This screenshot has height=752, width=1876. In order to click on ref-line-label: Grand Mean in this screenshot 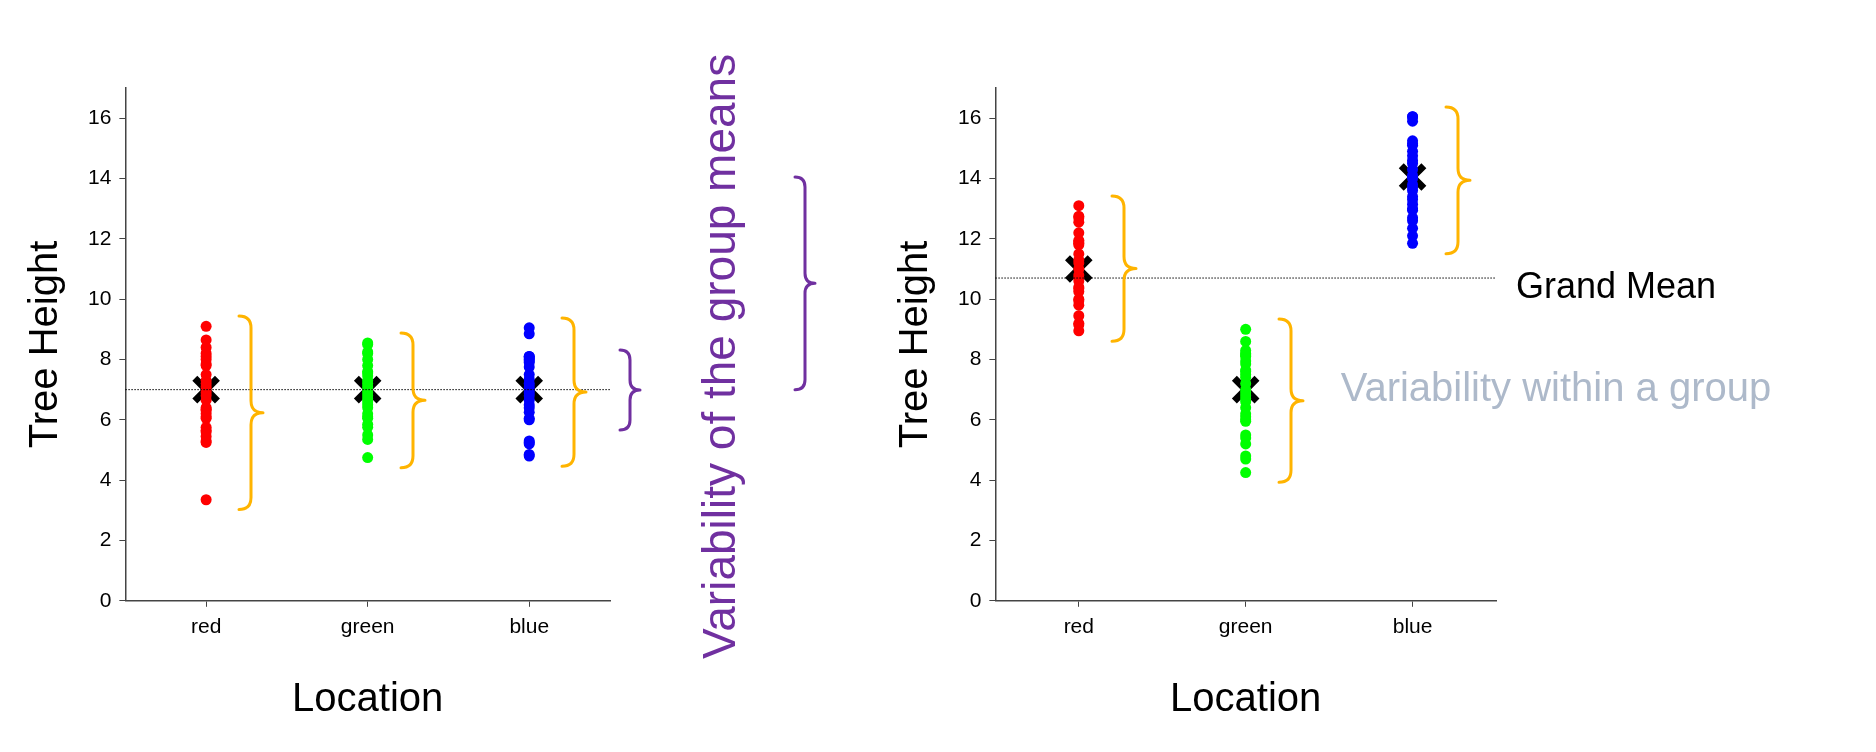, I will do `click(1616, 285)`.